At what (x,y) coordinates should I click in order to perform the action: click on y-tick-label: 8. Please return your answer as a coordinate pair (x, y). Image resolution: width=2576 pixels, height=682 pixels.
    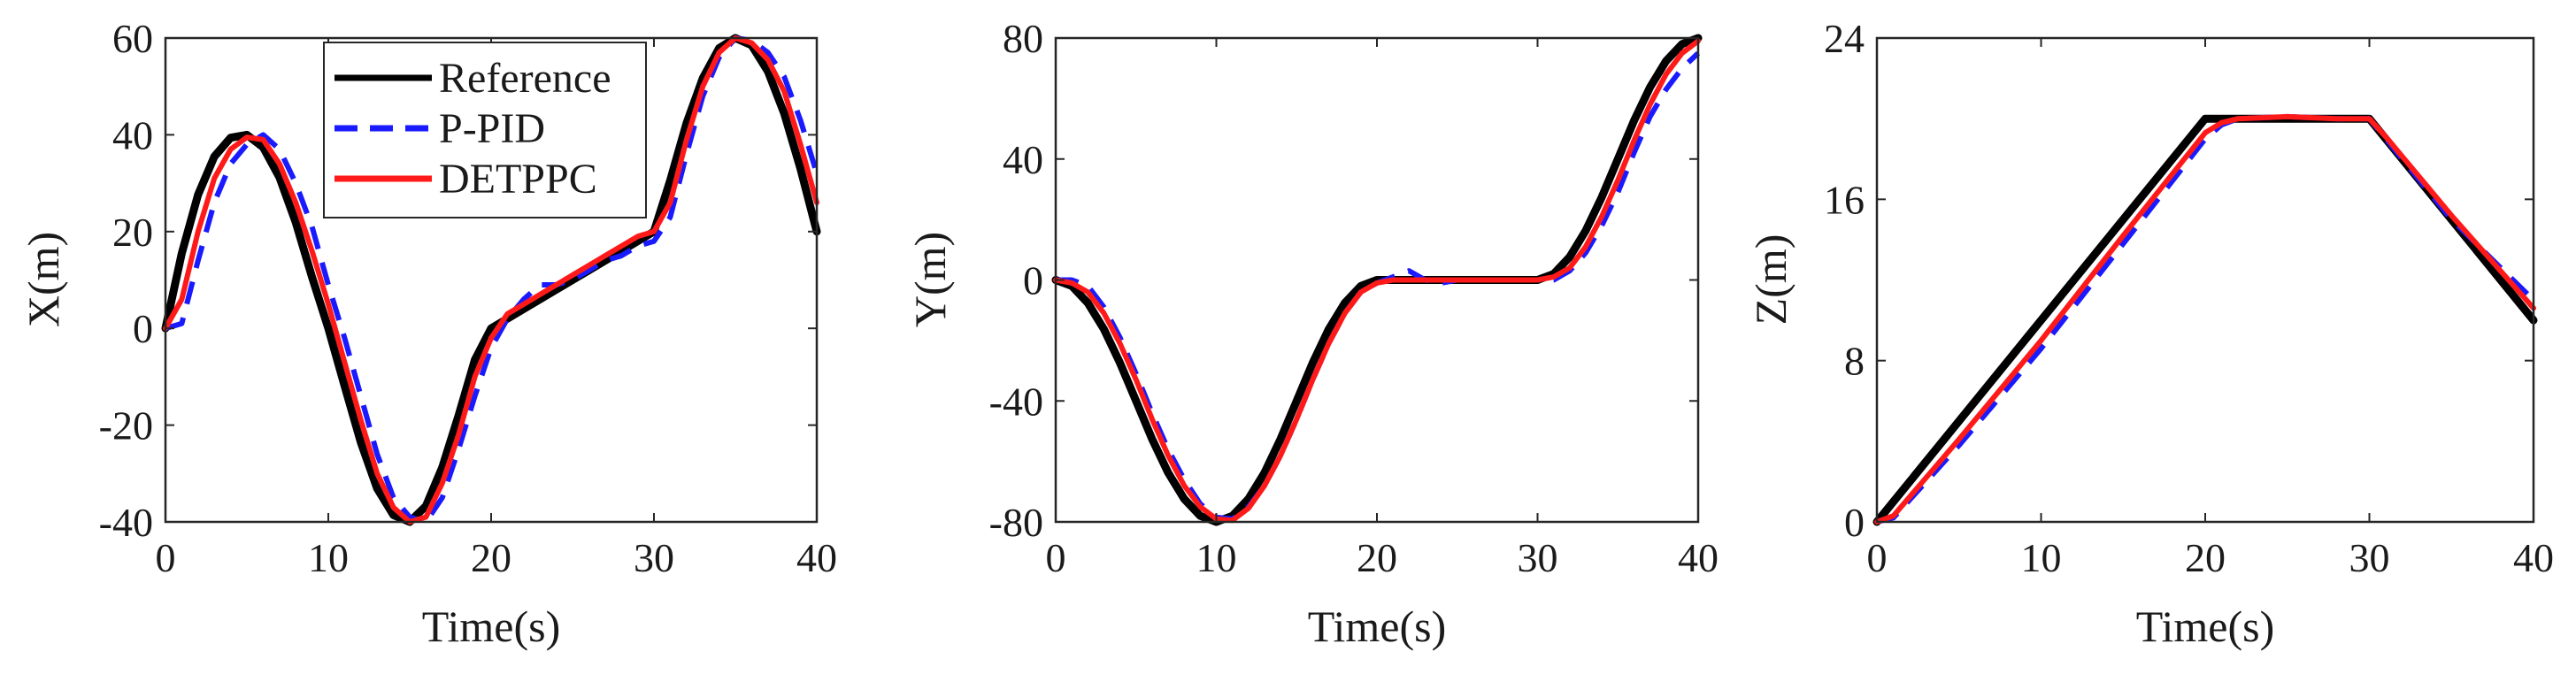
    Looking at the image, I should click on (1854, 361).